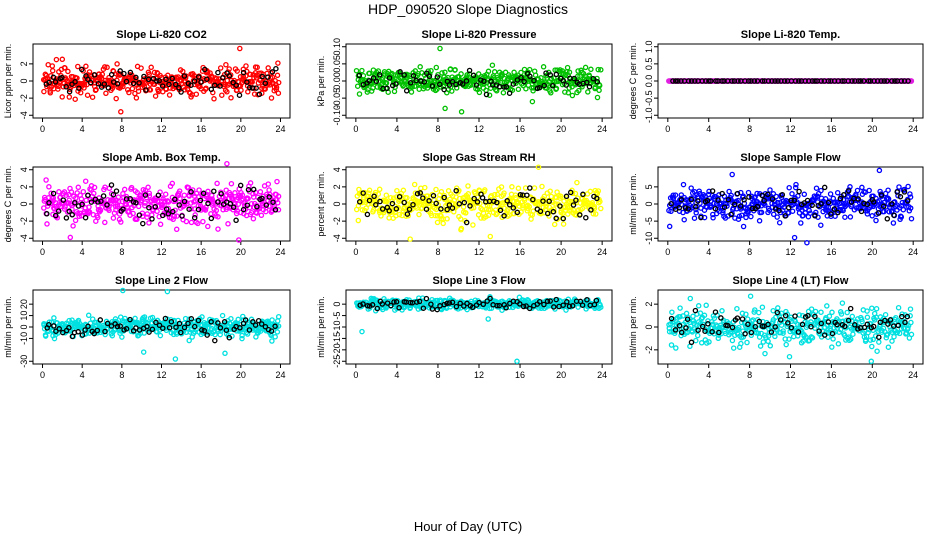 This screenshot has height=540, width=936. I want to click on panel-title: Slope Li-820 Pressure, so click(479, 35).